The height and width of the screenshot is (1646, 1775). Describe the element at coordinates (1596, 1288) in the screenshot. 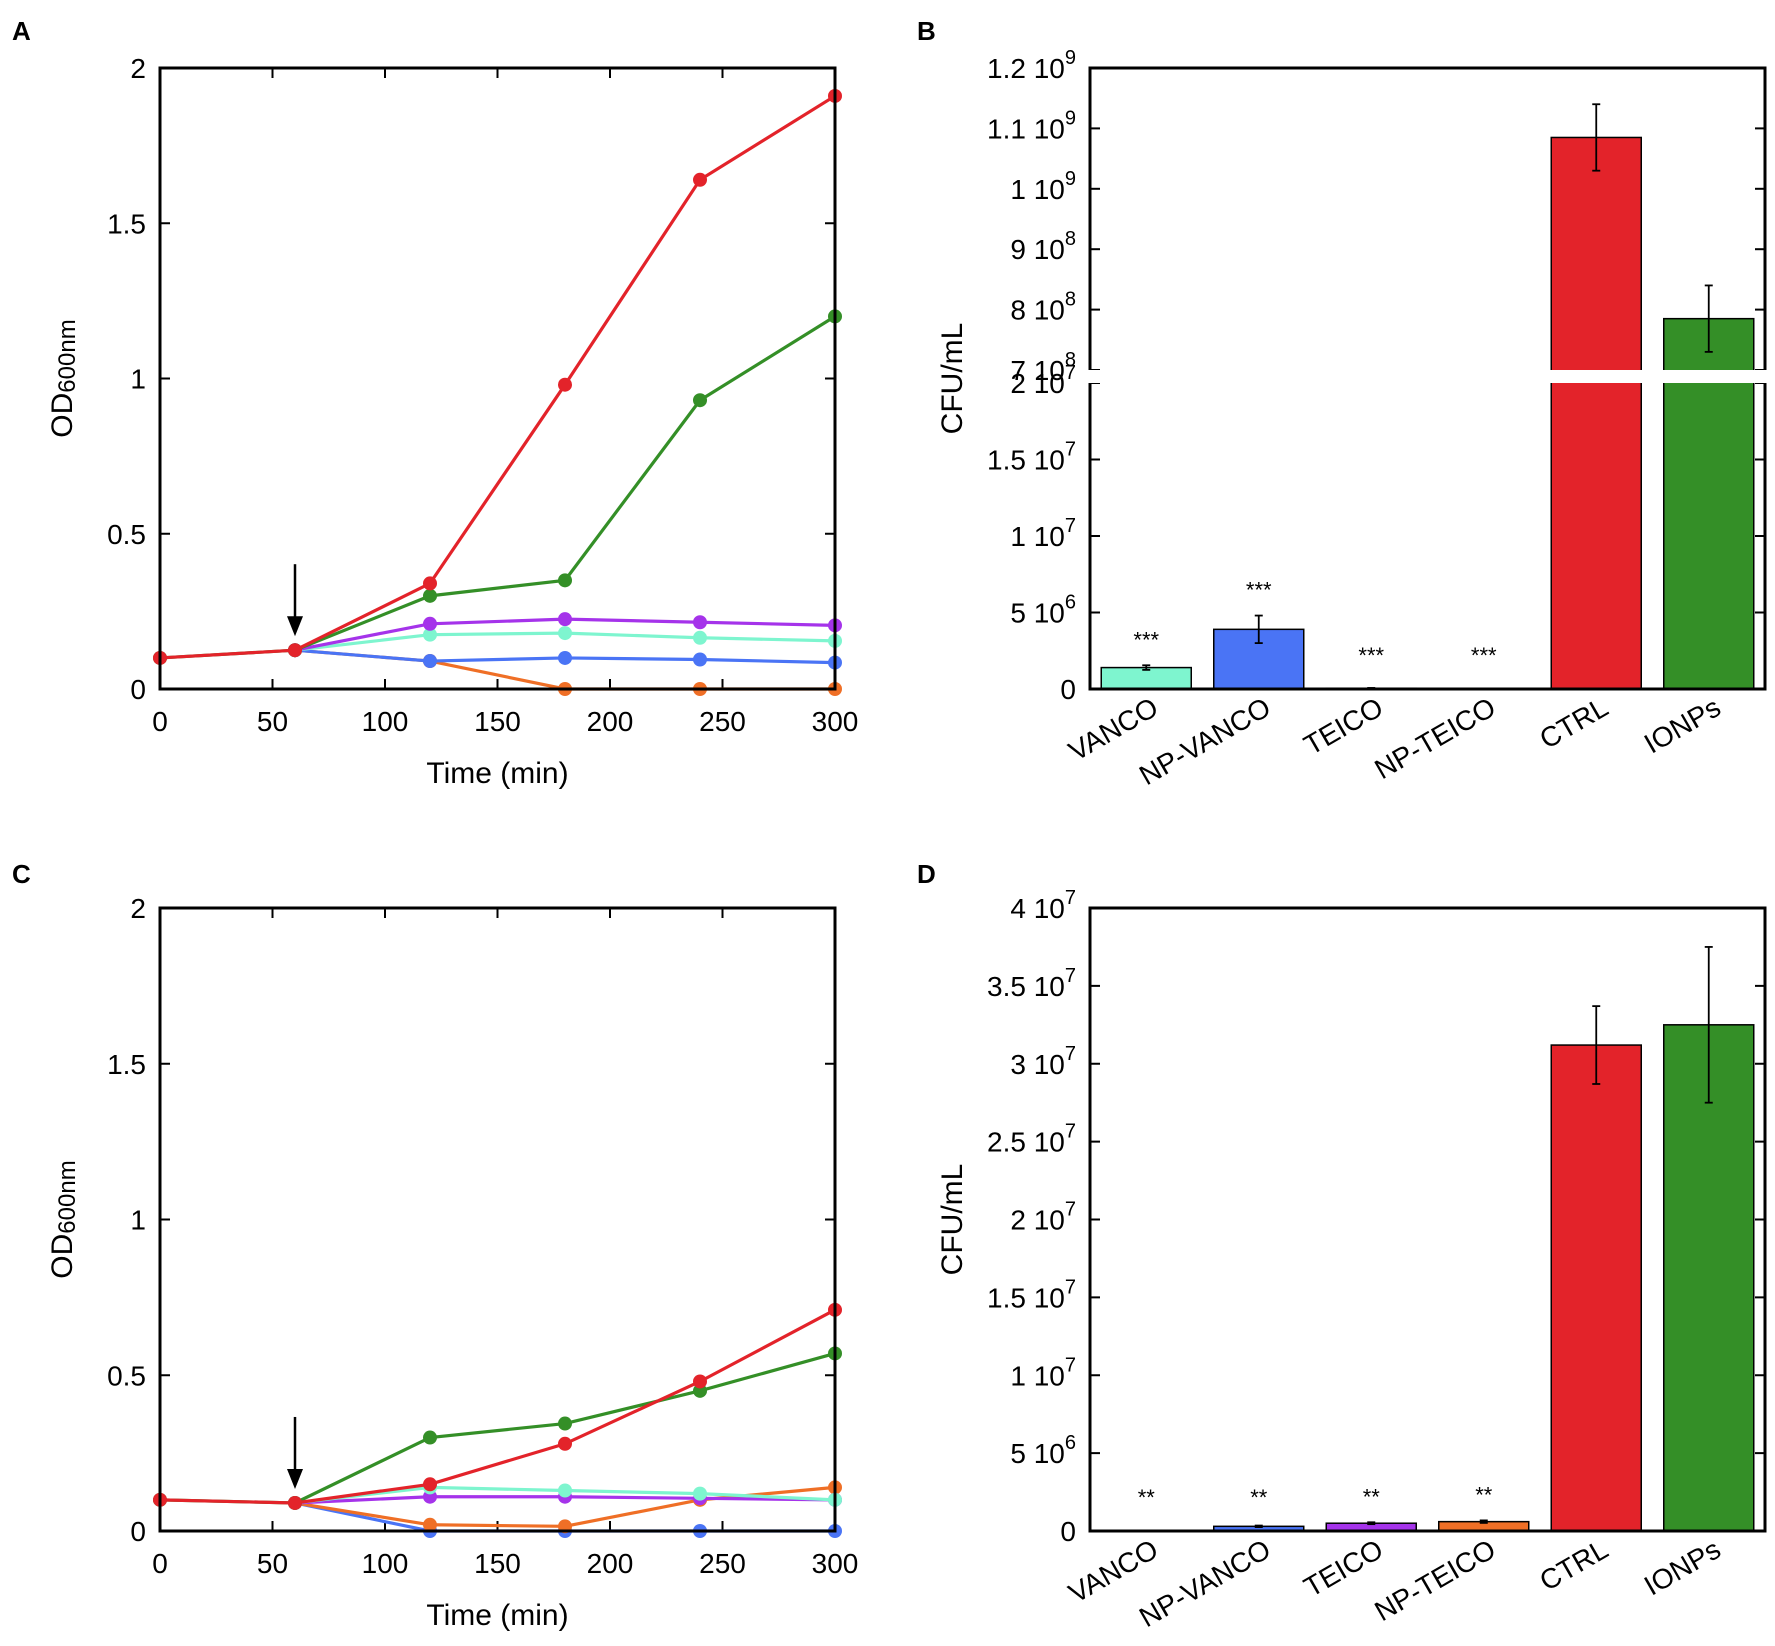

I see `bar-ctrl` at that location.